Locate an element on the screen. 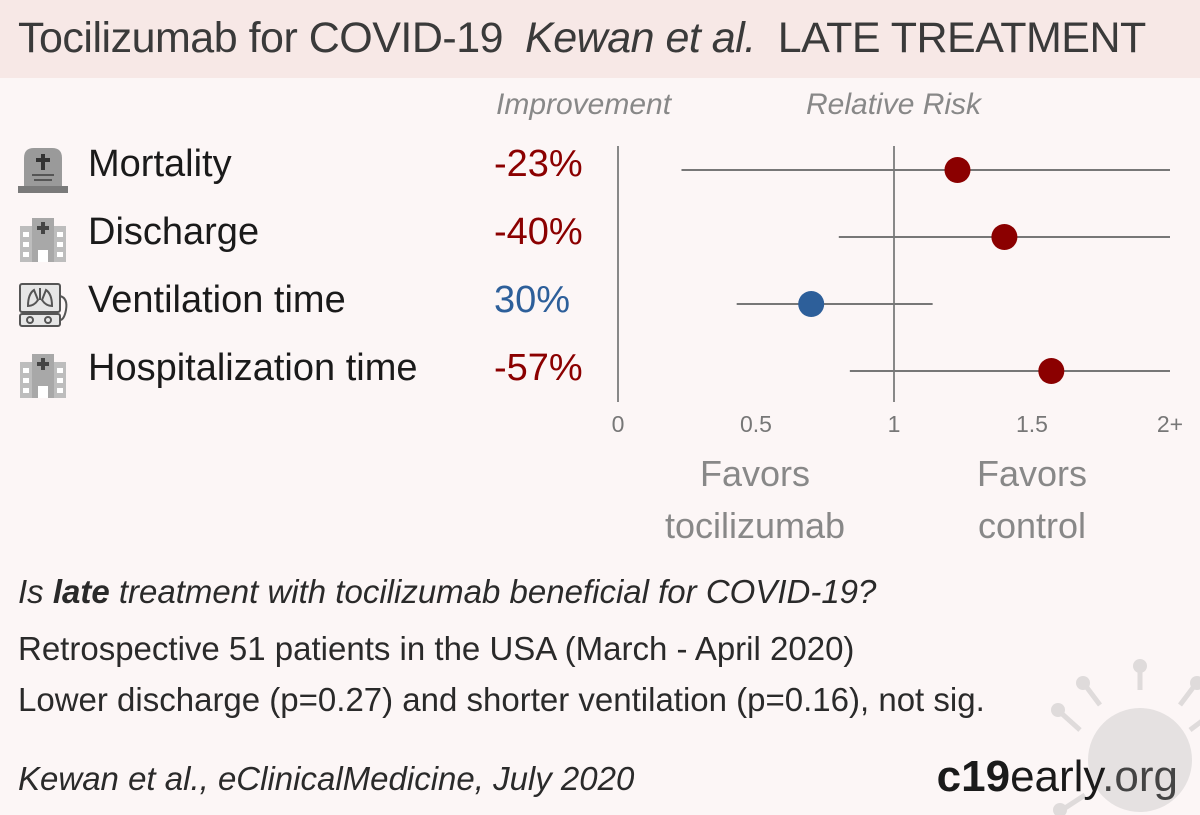  outcome-improvement: -57% is located at coordinates (538, 368).